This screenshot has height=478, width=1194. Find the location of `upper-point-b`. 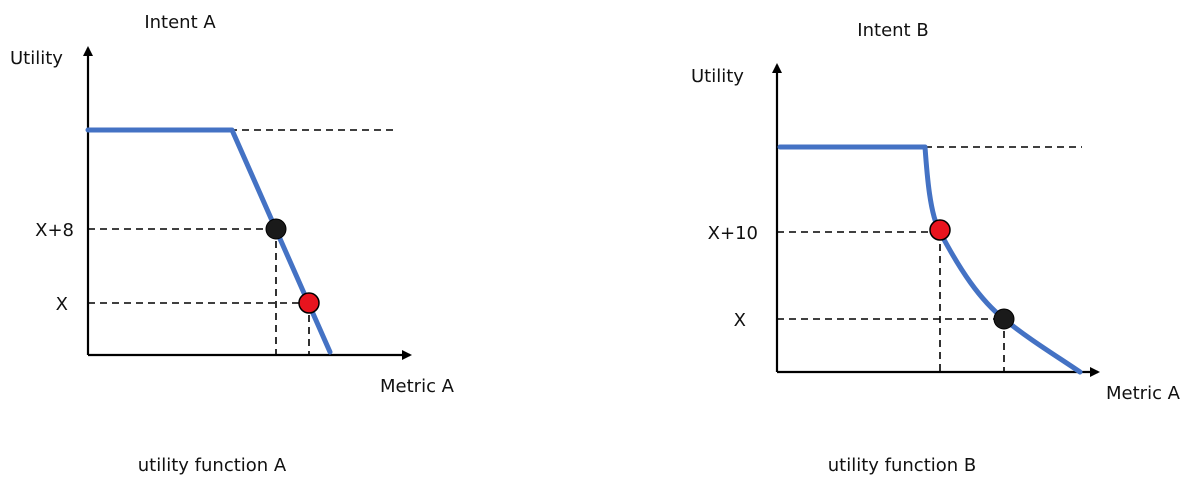

upper-point-b is located at coordinates (940, 230).